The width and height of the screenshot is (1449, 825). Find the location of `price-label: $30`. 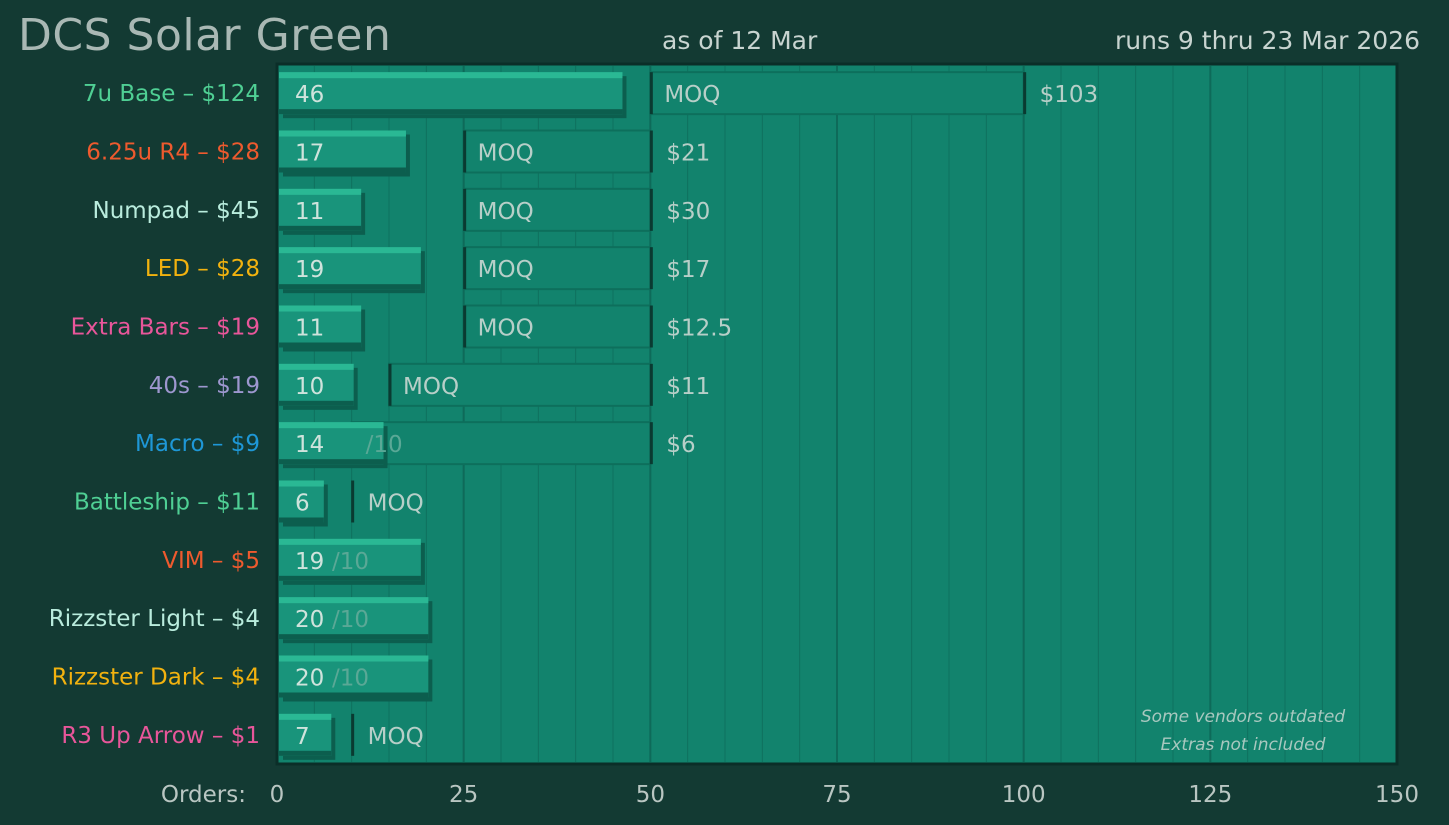

price-label: $30 is located at coordinates (688, 212).